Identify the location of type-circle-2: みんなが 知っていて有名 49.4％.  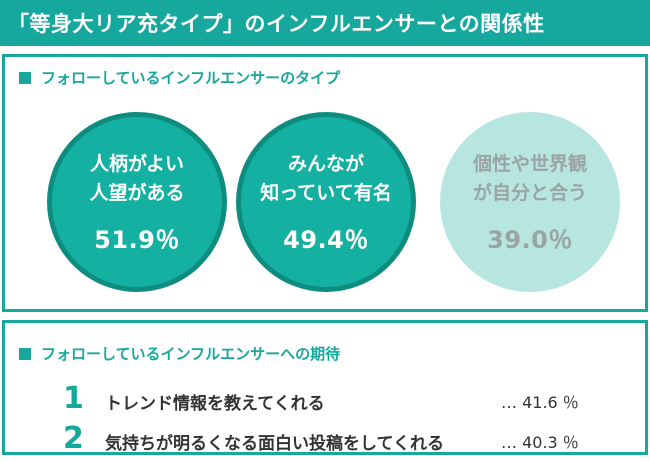
(326, 202).